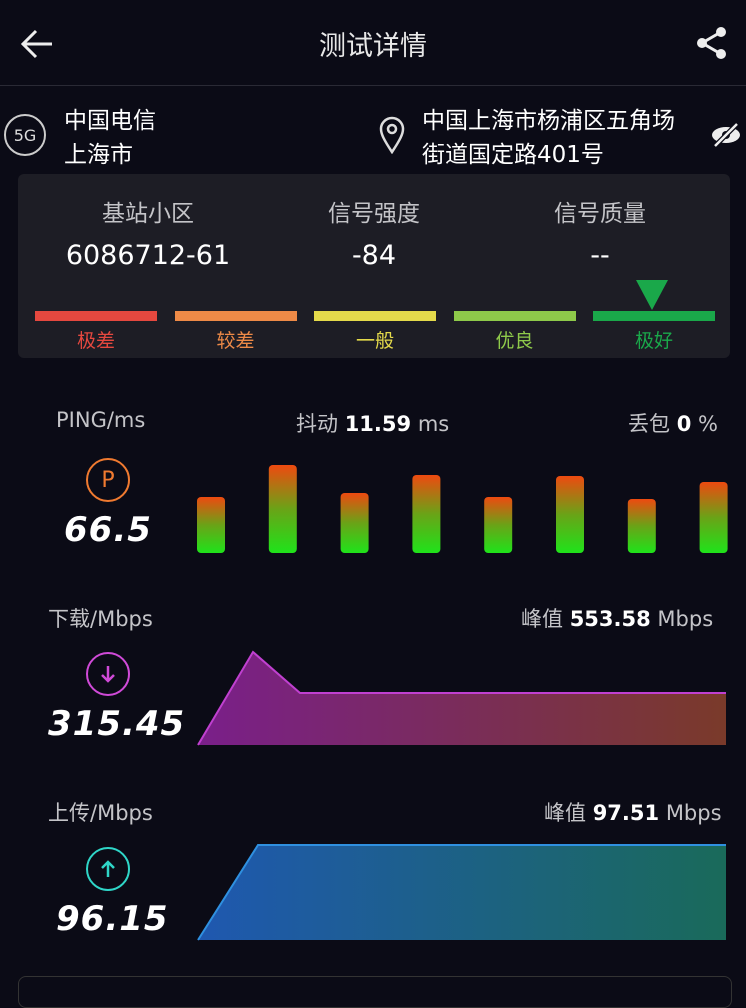 The image size is (746, 1008). I want to click on level-label: 较差, so click(235, 341).